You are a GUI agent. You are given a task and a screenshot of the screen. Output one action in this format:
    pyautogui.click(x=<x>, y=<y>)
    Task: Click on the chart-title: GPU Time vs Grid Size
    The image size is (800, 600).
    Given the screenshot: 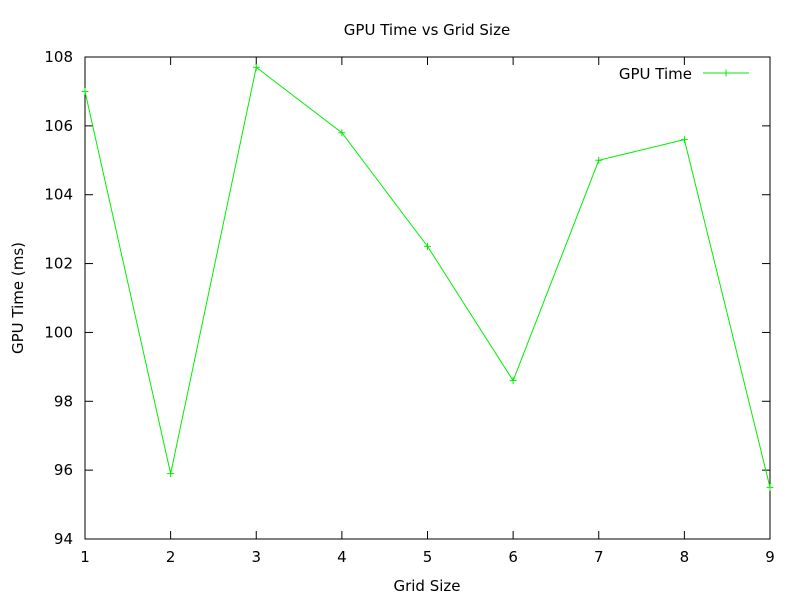 What is the action you would take?
    pyautogui.click(x=427, y=30)
    